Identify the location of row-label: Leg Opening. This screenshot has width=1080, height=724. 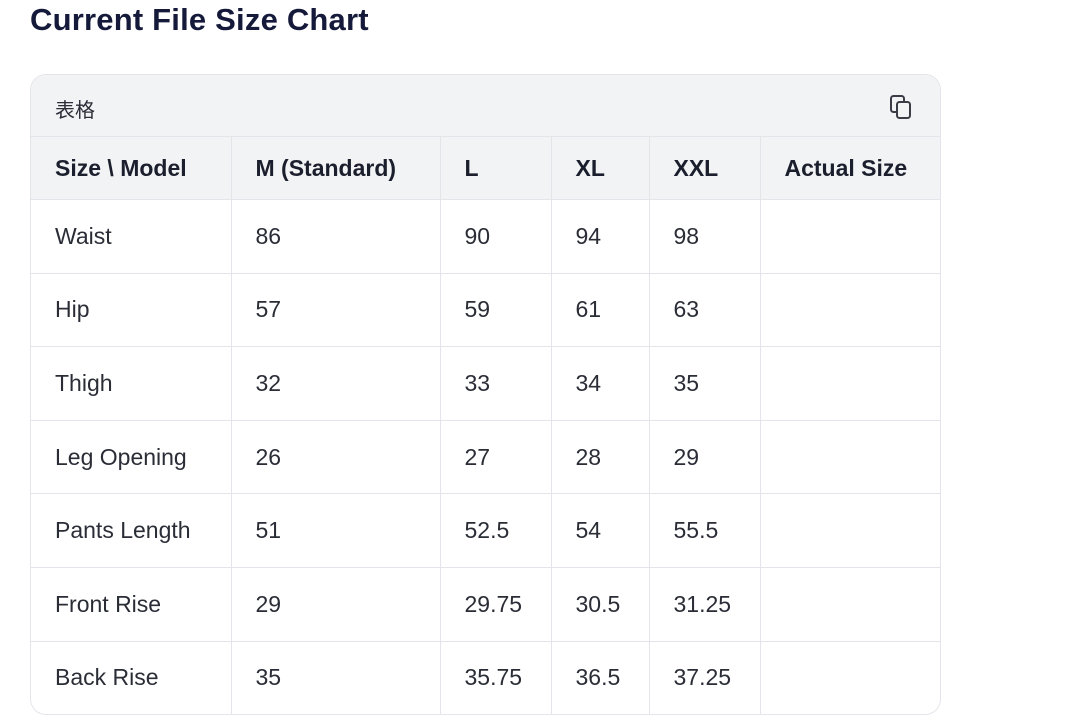
(131, 457).